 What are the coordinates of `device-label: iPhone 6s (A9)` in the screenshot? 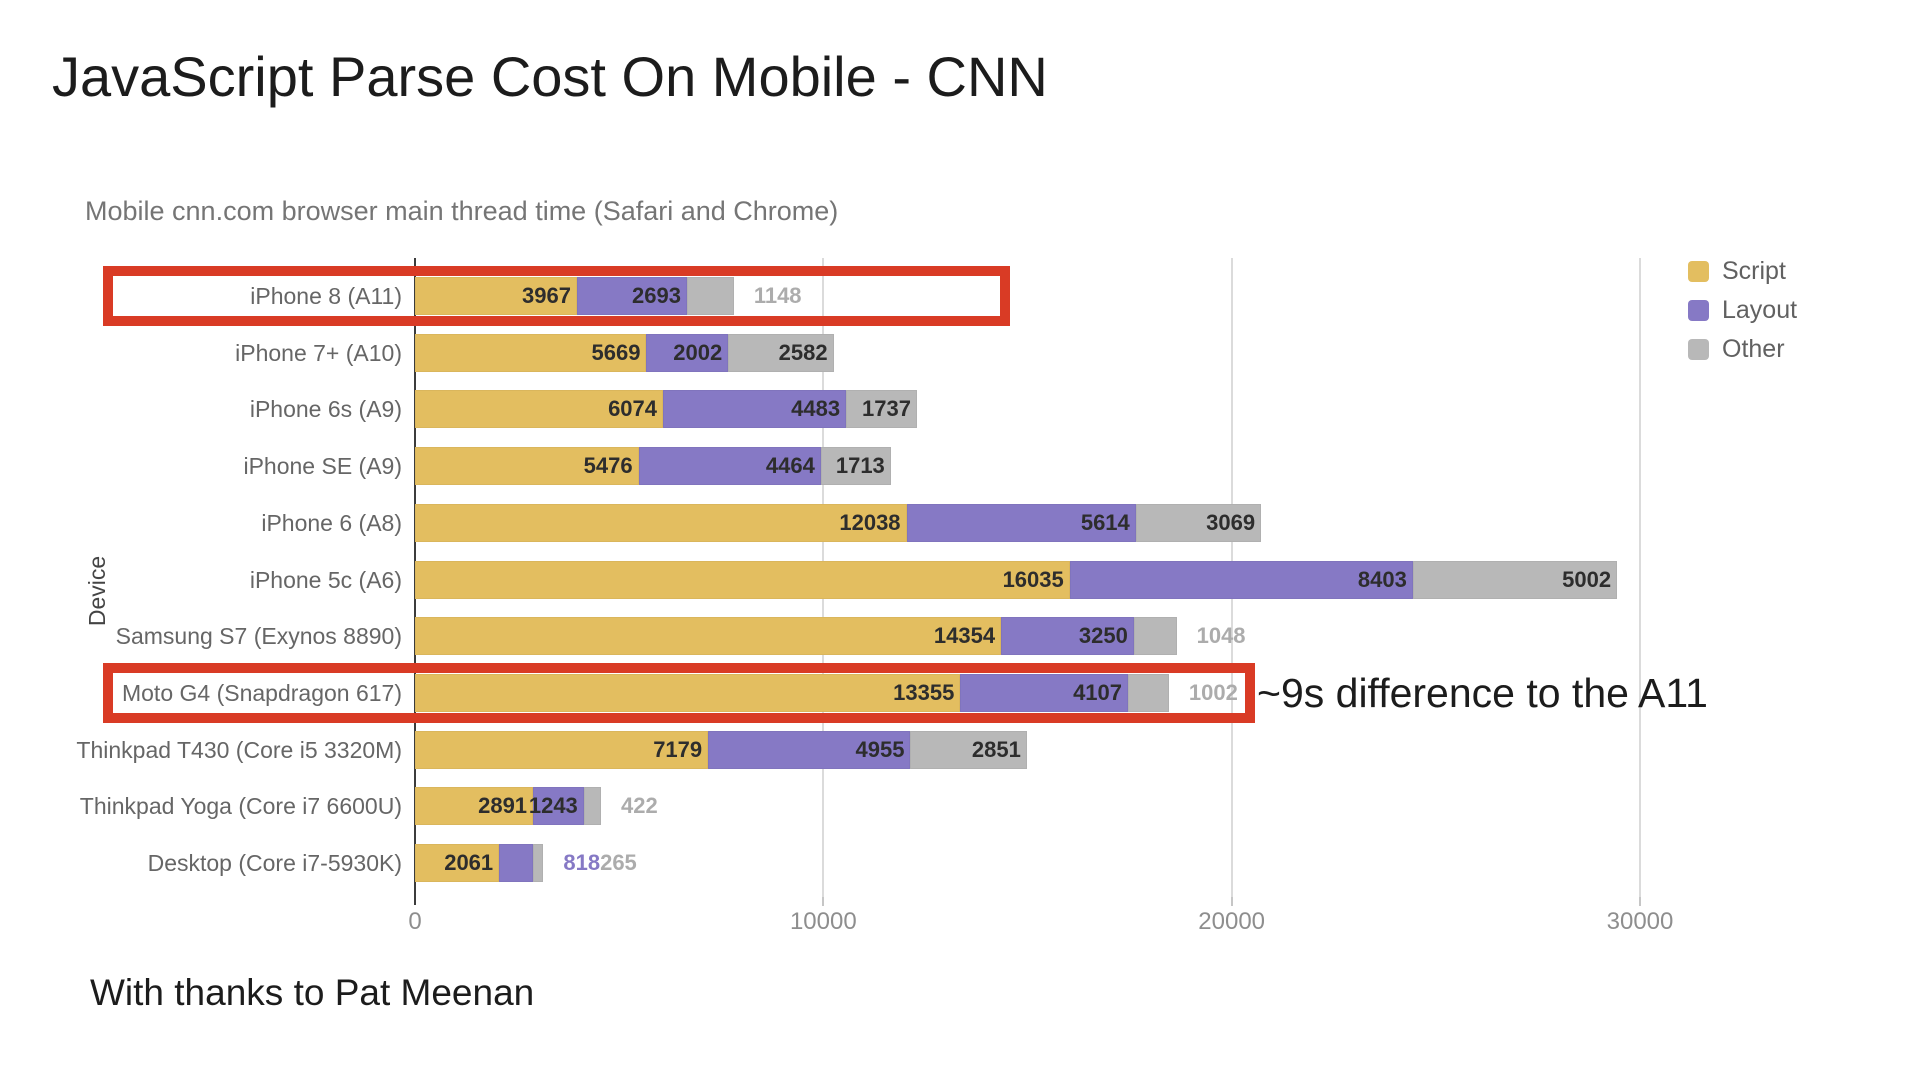 It's located at (325, 409).